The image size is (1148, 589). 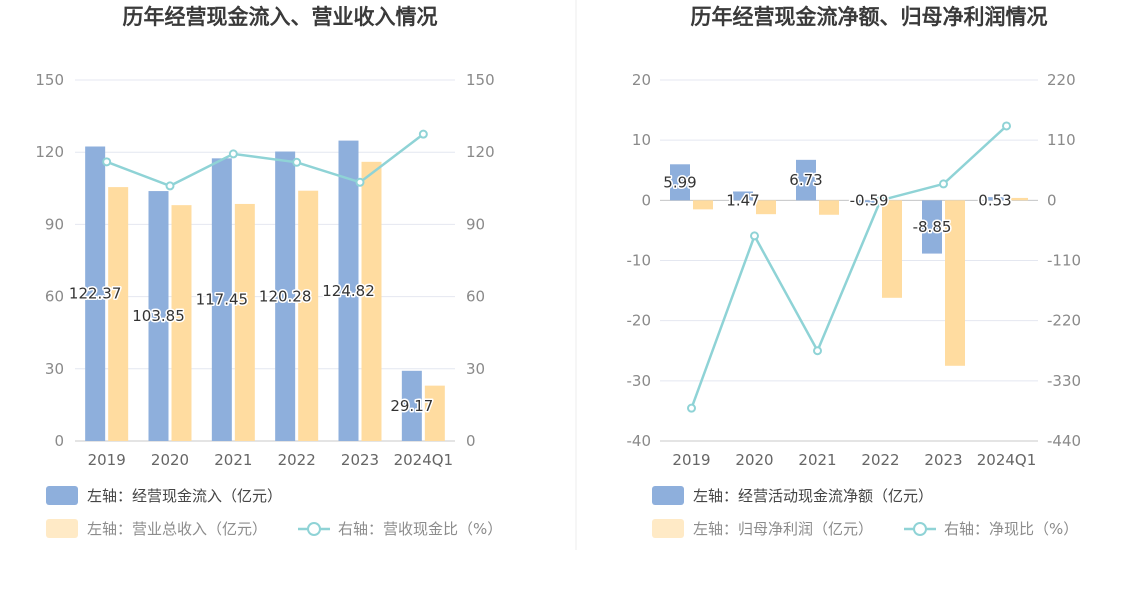 What do you see at coordinates (639, 441) in the screenshot?
I see `y-left-tick-label: -40` at bounding box center [639, 441].